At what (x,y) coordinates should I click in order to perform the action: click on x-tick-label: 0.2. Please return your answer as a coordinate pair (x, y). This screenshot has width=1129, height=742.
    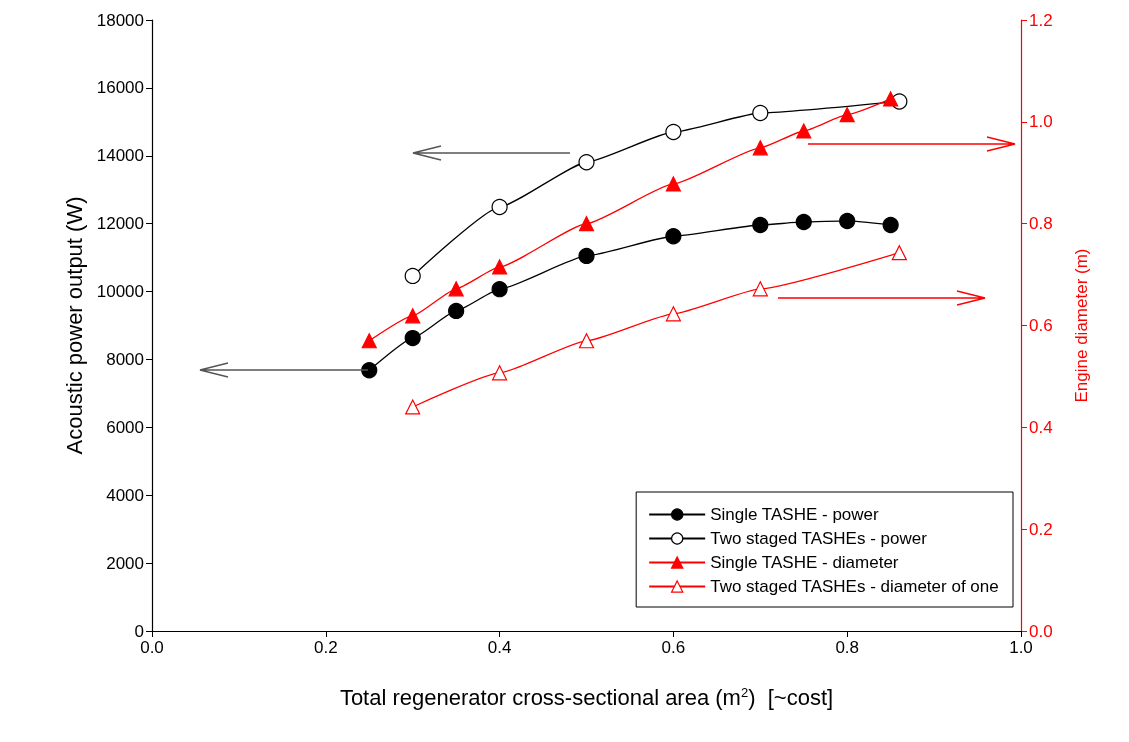
    Looking at the image, I should click on (325, 647).